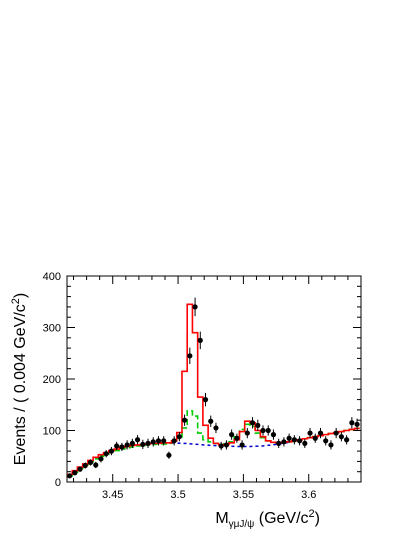 The image size is (415, 537). What do you see at coordinates (112, 495) in the screenshot?
I see `x-tick-label: 3.45` at bounding box center [112, 495].